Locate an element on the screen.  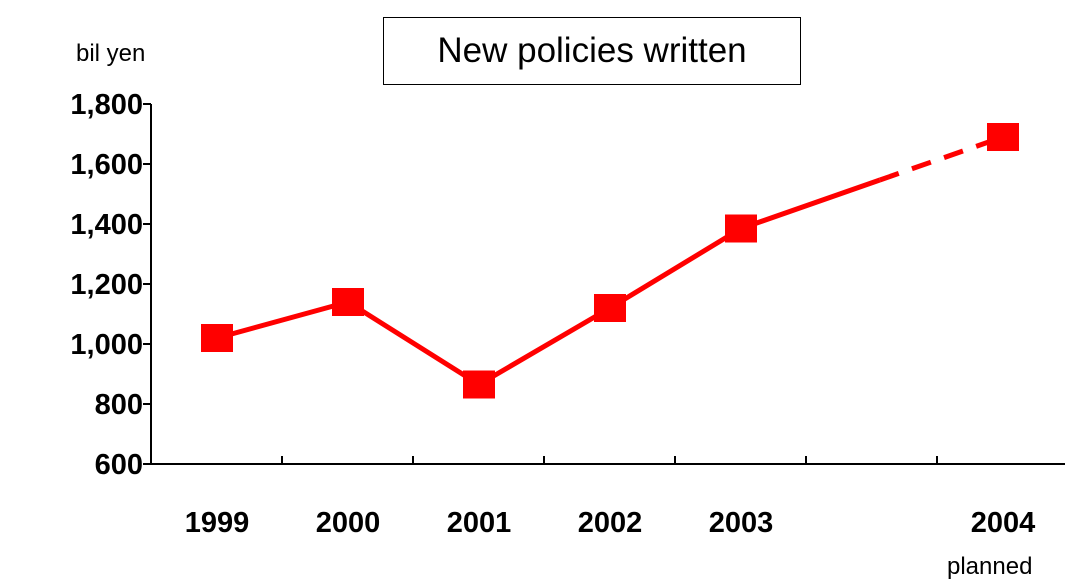
x-tick-label: 1999 is located at coordinates (217, 523).